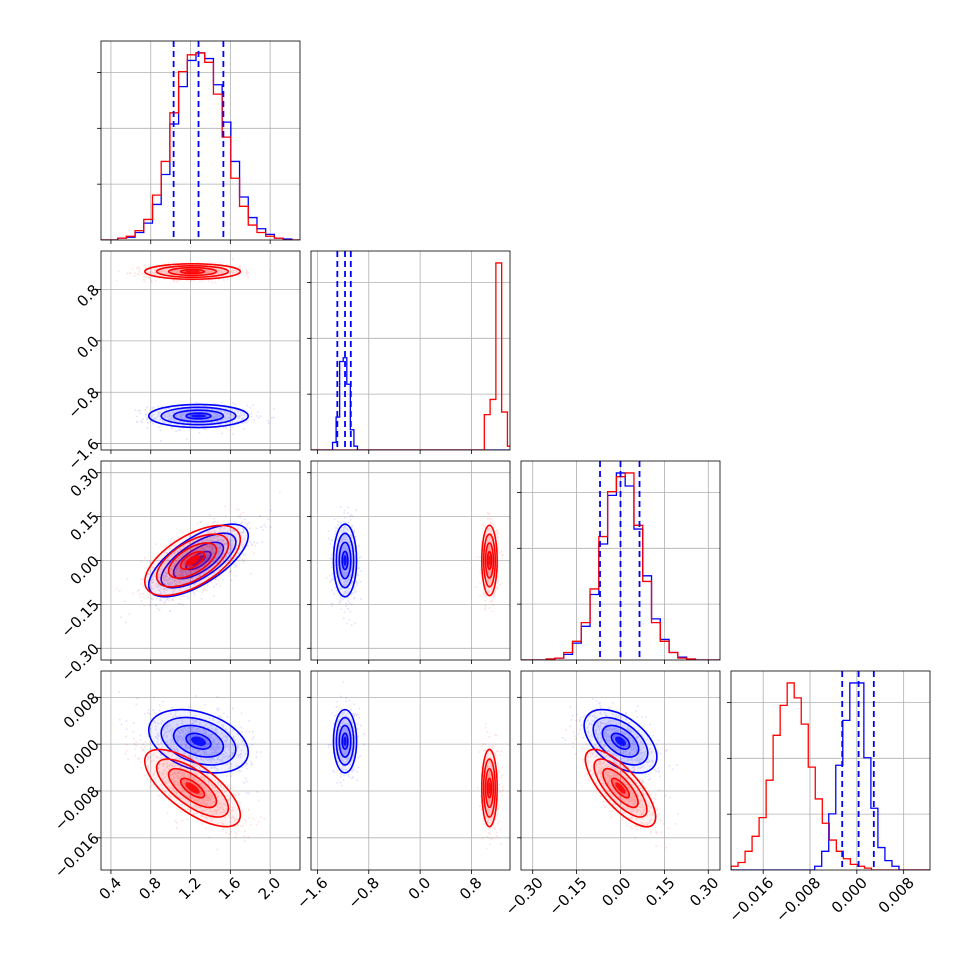 The width and height of the screenshot is (970, 970). Describe the element at coordinates (77, 809) in the screenshot. I see `y-tick-label: −0.008` at that location.